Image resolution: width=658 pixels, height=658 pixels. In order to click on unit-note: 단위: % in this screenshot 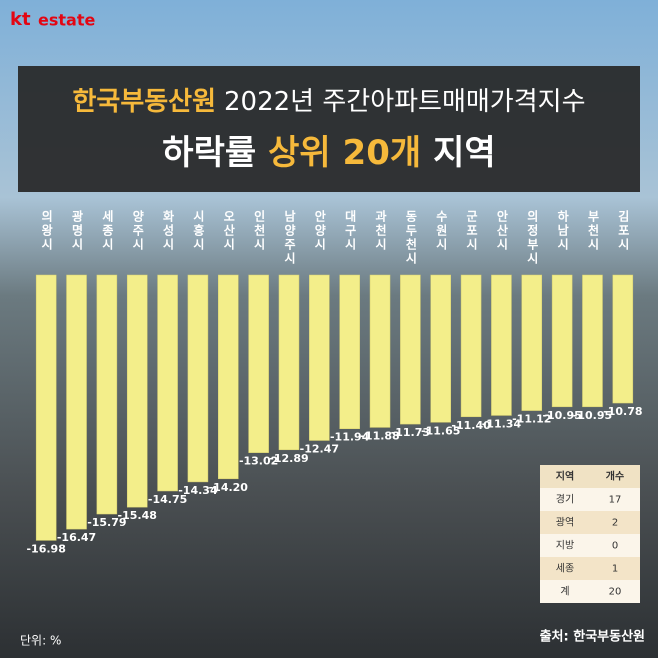, I will do `click(40, 641)`.